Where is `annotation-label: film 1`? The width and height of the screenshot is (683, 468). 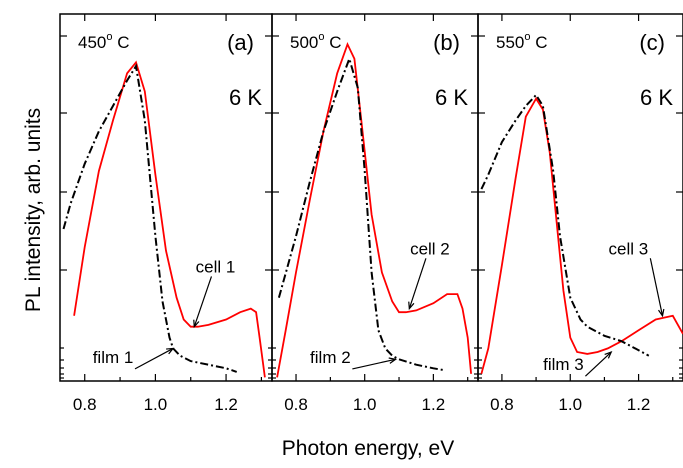
annotation-label: film 1 is located at coordinates (113, 357).